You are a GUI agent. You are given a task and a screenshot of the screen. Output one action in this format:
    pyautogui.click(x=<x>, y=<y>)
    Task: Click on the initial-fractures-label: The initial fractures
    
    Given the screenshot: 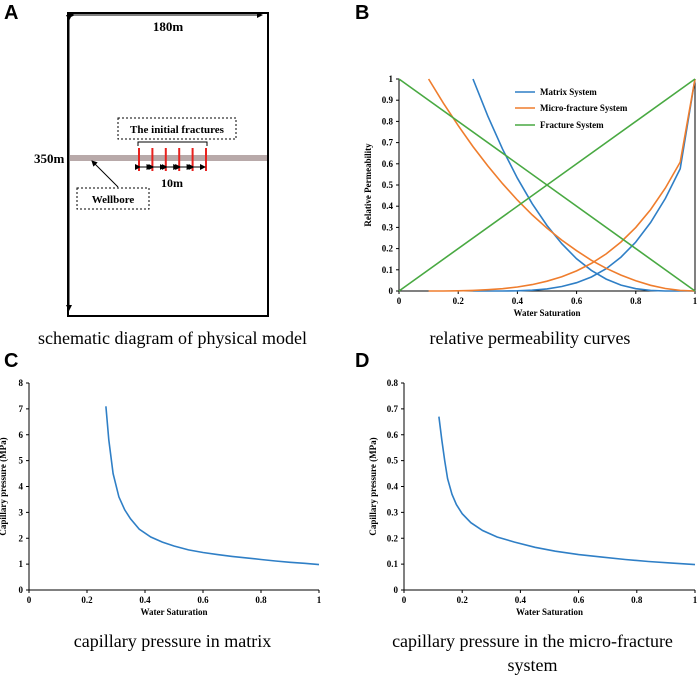 What is the action you would take?
    pyautogui.click(x=177, y=130)
    